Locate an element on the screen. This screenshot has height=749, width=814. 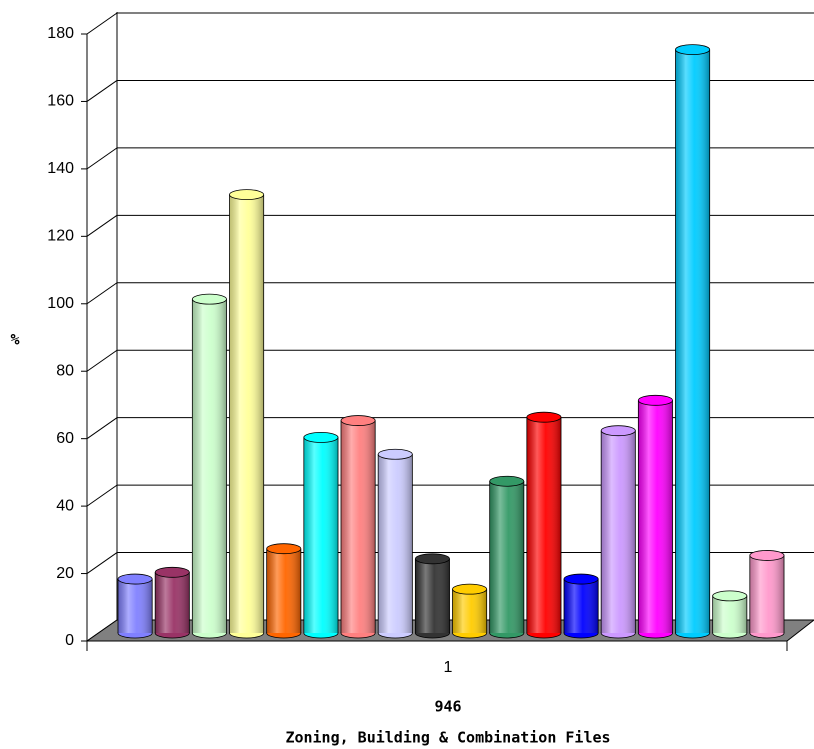
x-tick-label: 1 is located at coordinates (448, 667).